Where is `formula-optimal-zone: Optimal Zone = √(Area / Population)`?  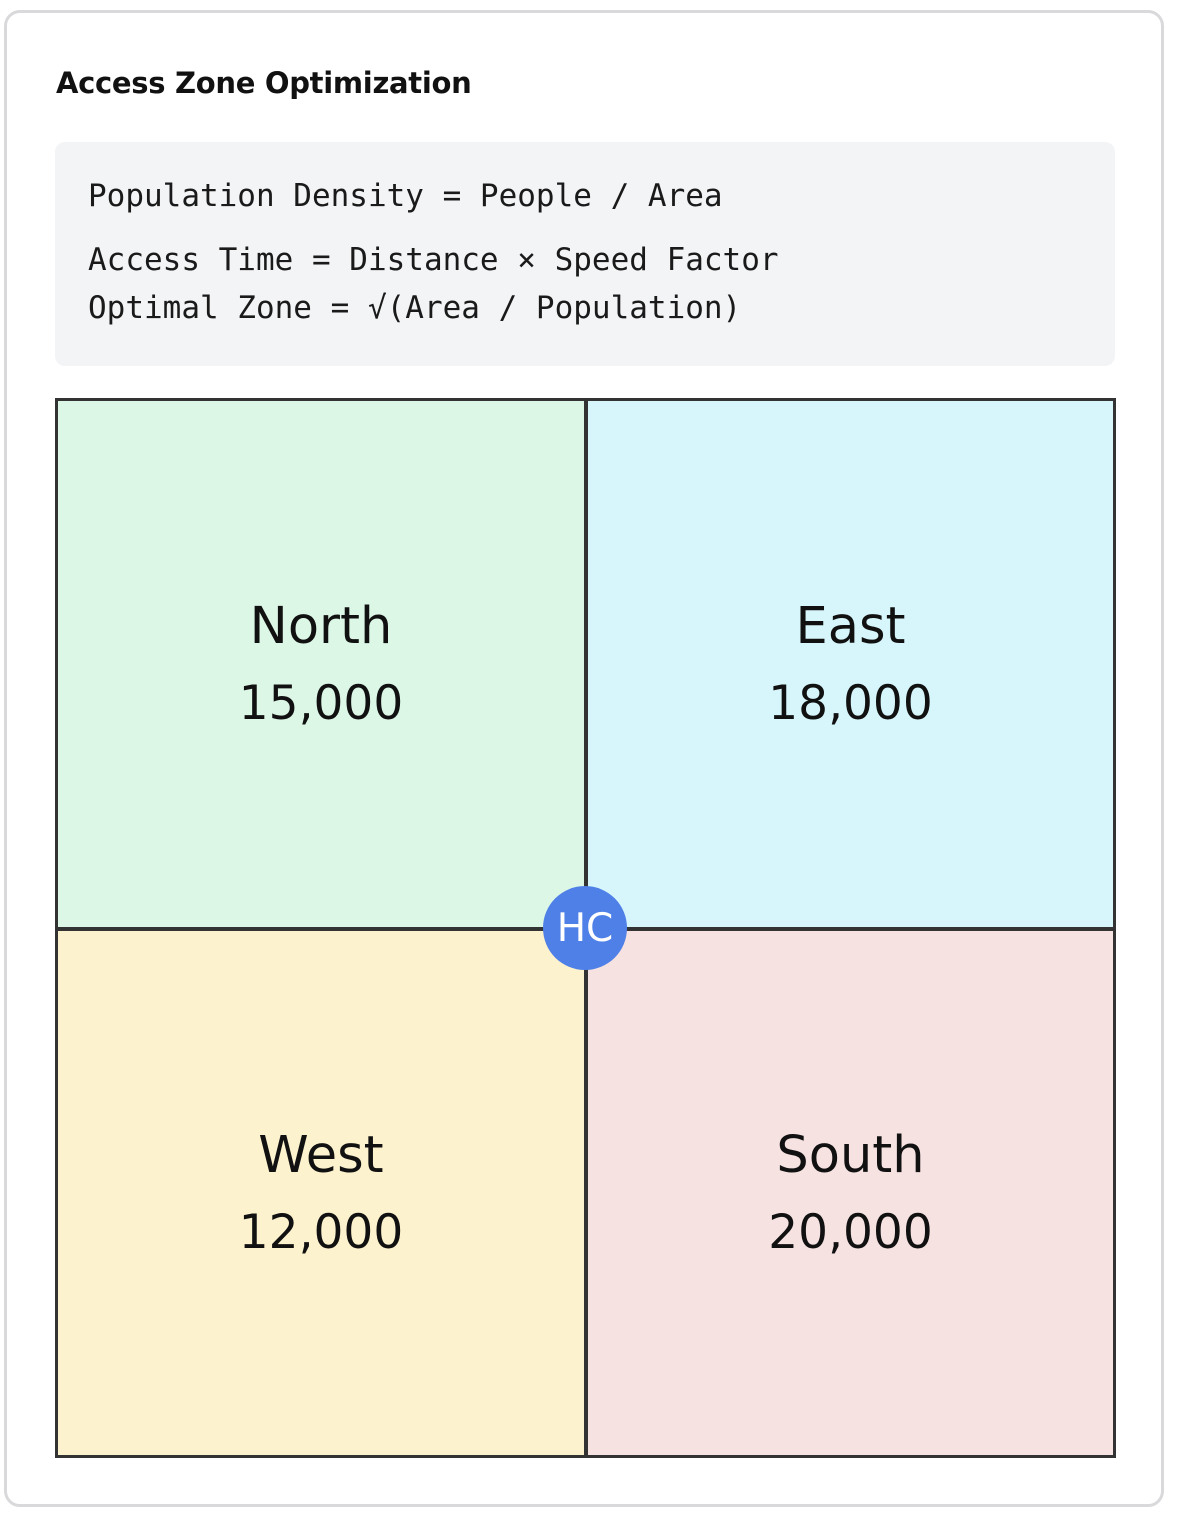 formula-optimal-zone: Optimal Zone = √(Area / Population) is located at coordinates (415, 308).